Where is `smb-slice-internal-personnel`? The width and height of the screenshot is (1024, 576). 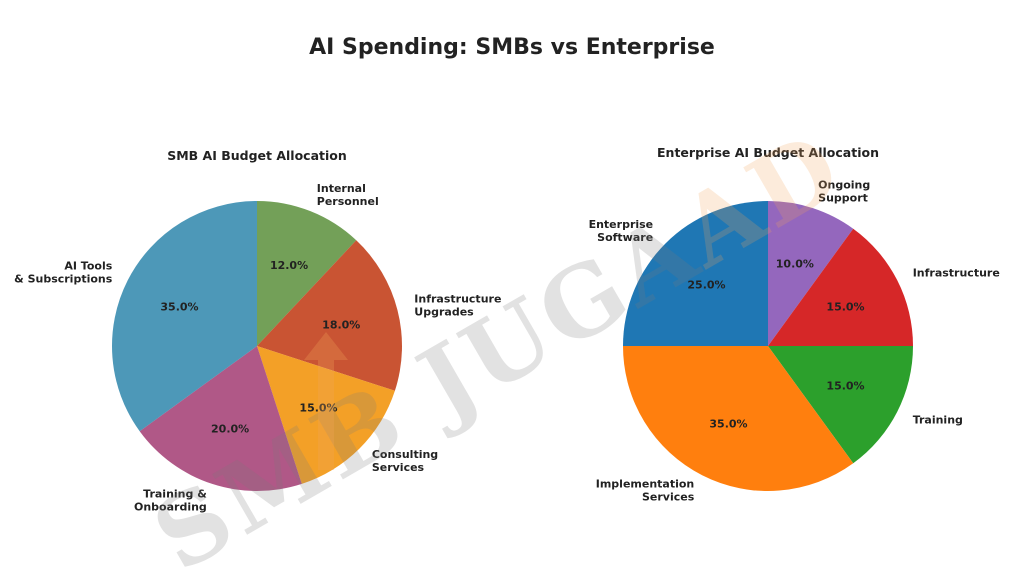 smb-slice-internal-personnel is located at coordinates (307, 273).